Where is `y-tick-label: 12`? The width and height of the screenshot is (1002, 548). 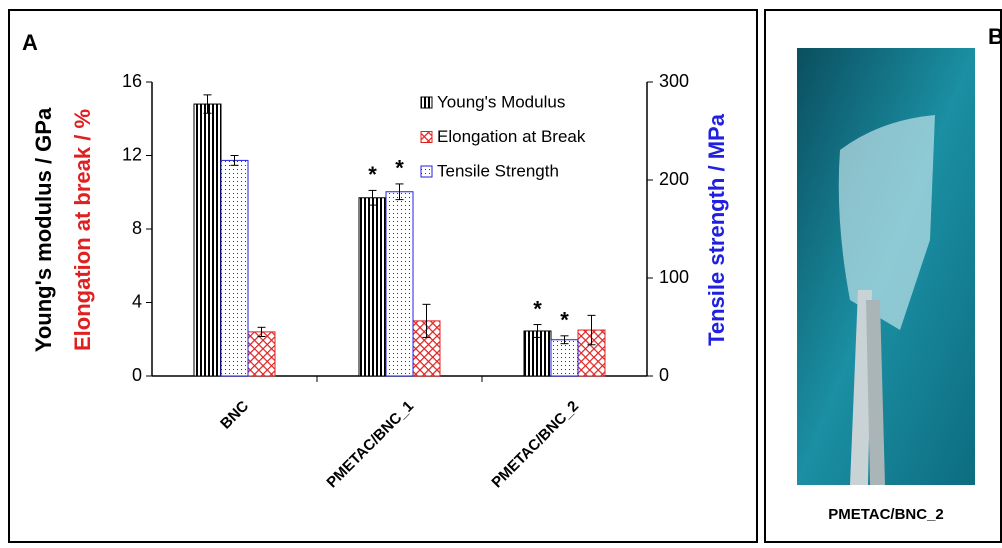
y-tick-label: 12 is located at coordinates (132, 154).